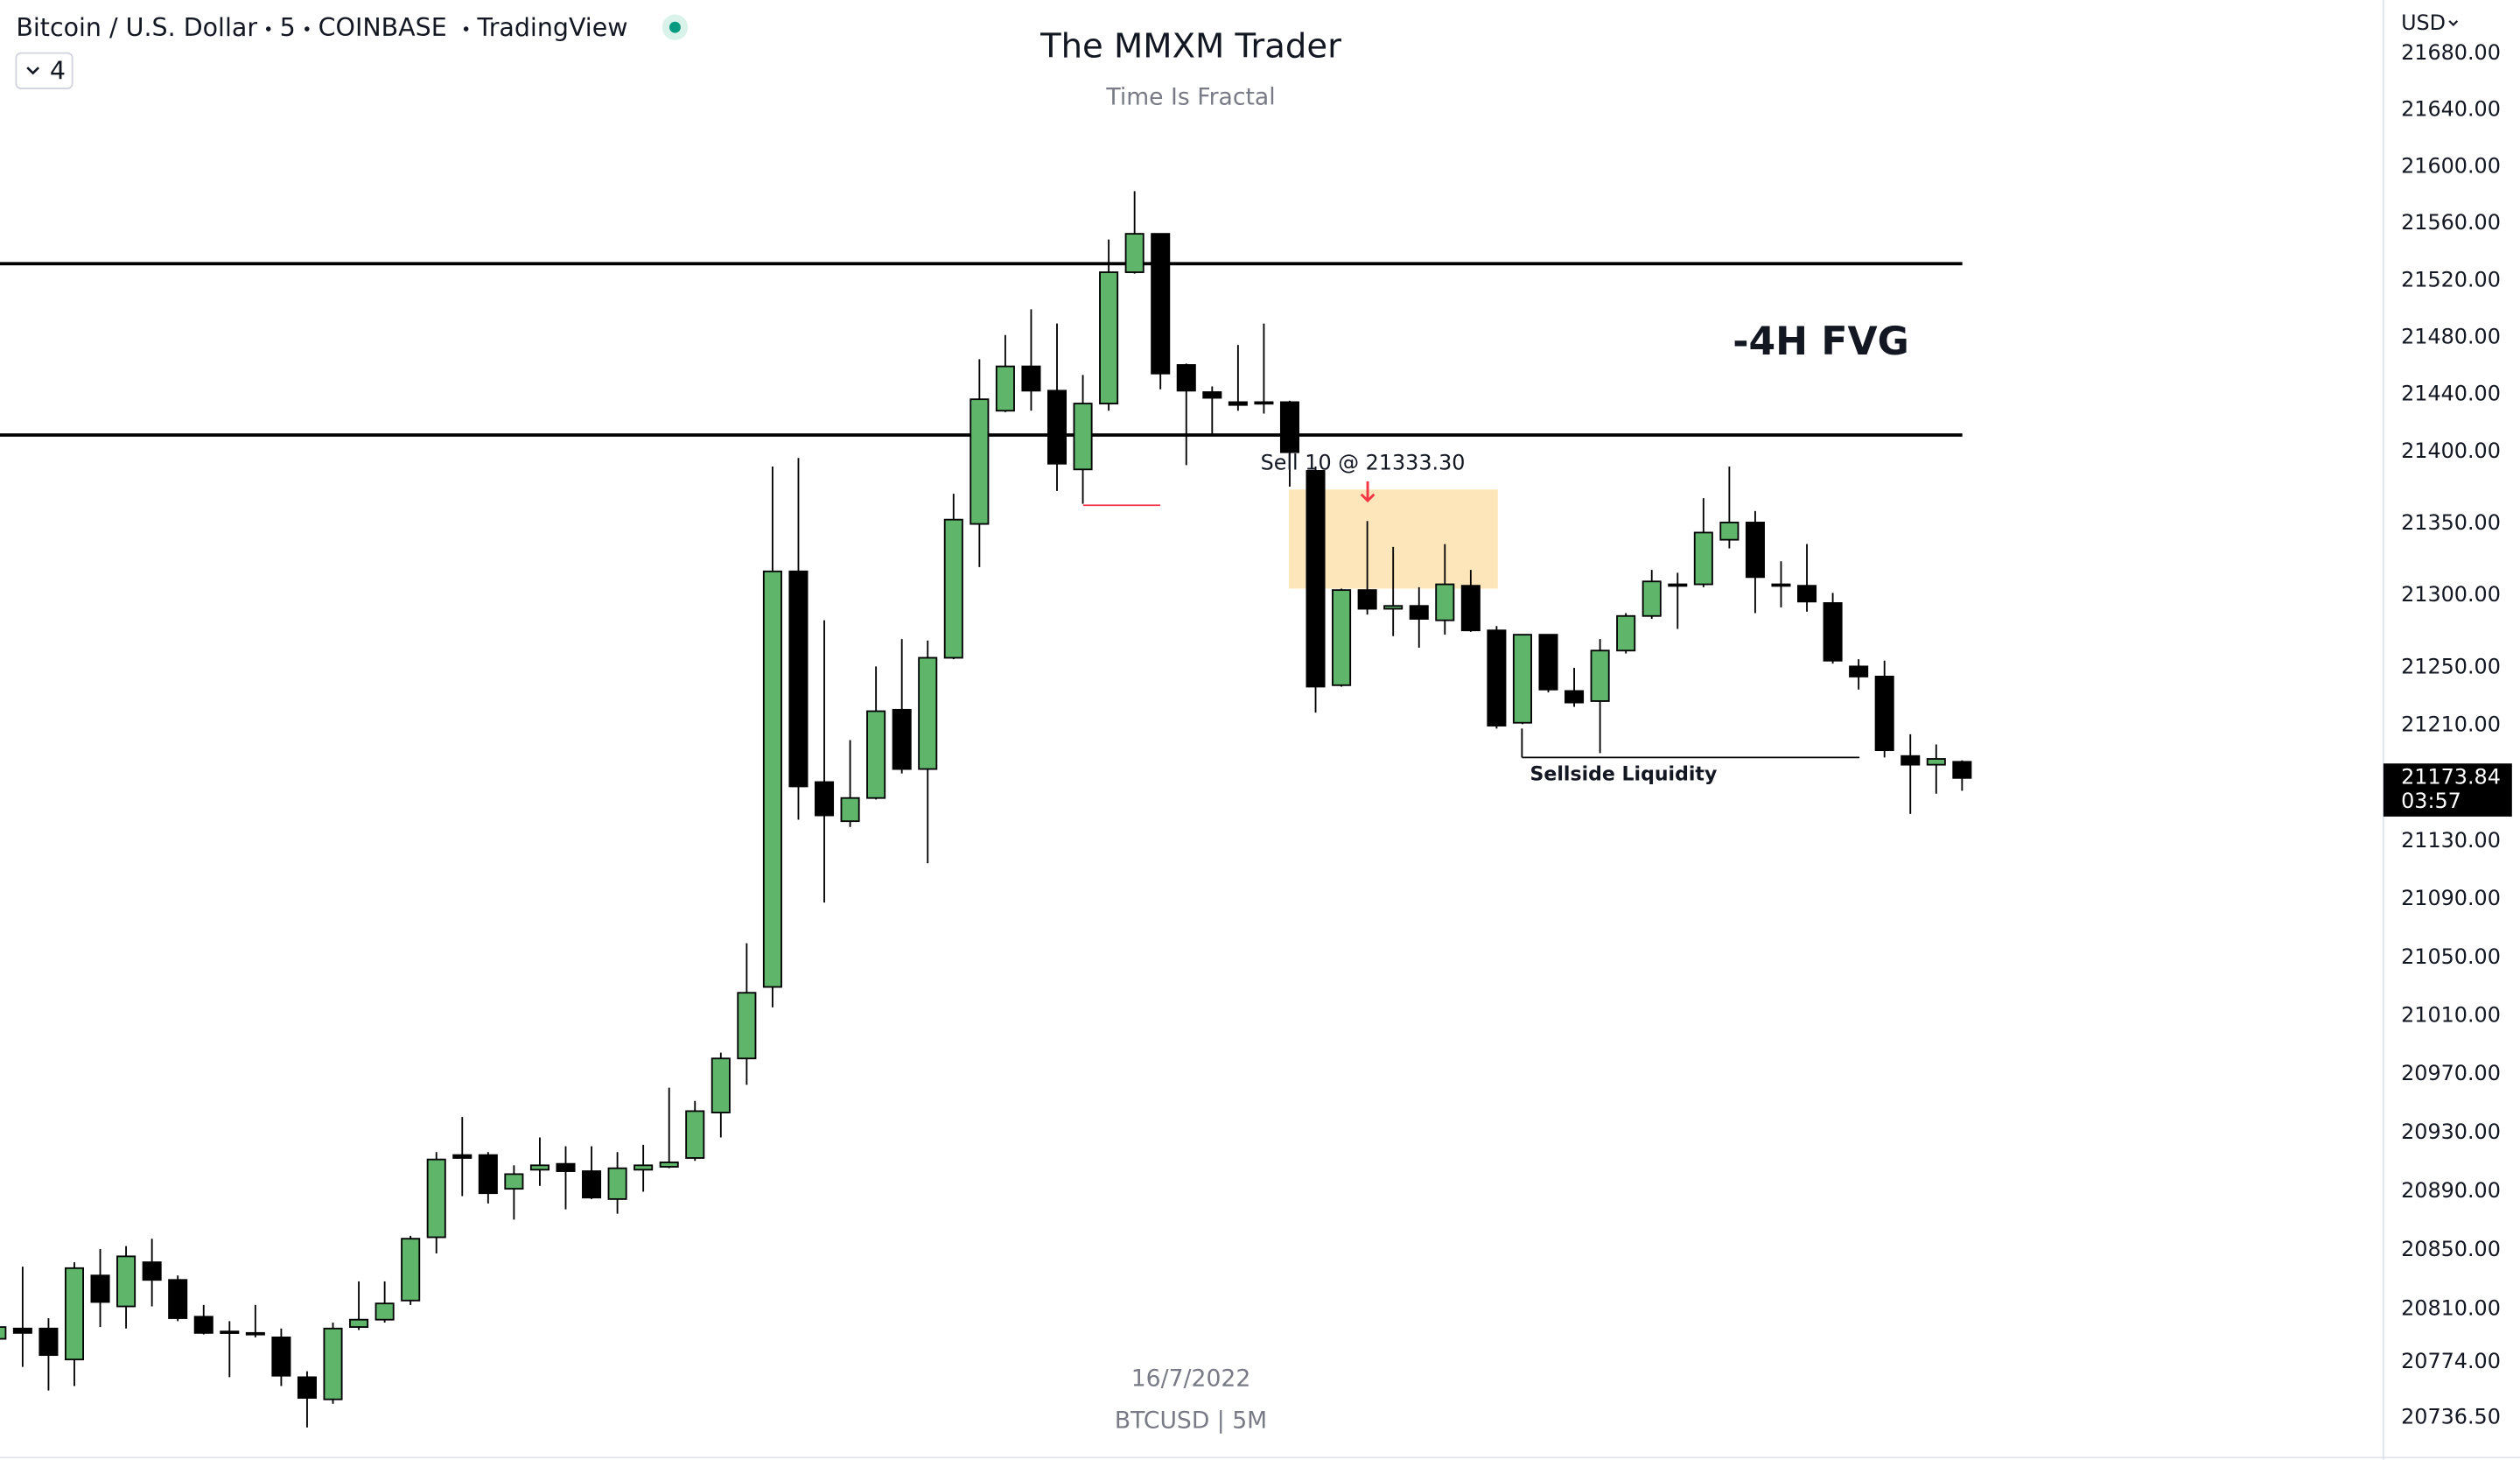  What do you see at coordinates (2451, 1132) in the screenshot?
I see `y-tick-label: 20930.00` at bounding box center [2451, 1132].